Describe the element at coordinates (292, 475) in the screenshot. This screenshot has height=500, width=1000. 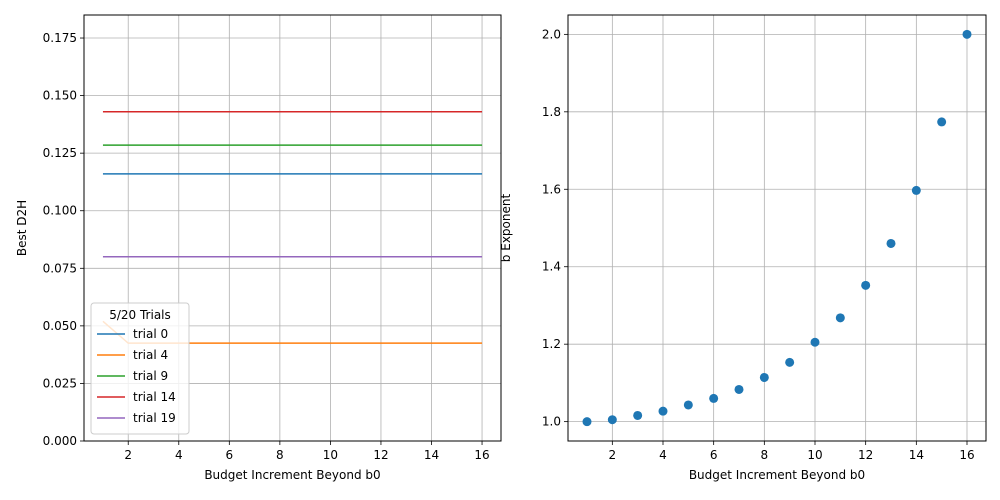
I see `left-x-axis-label: Budget Increment Beyond b0` at that location.